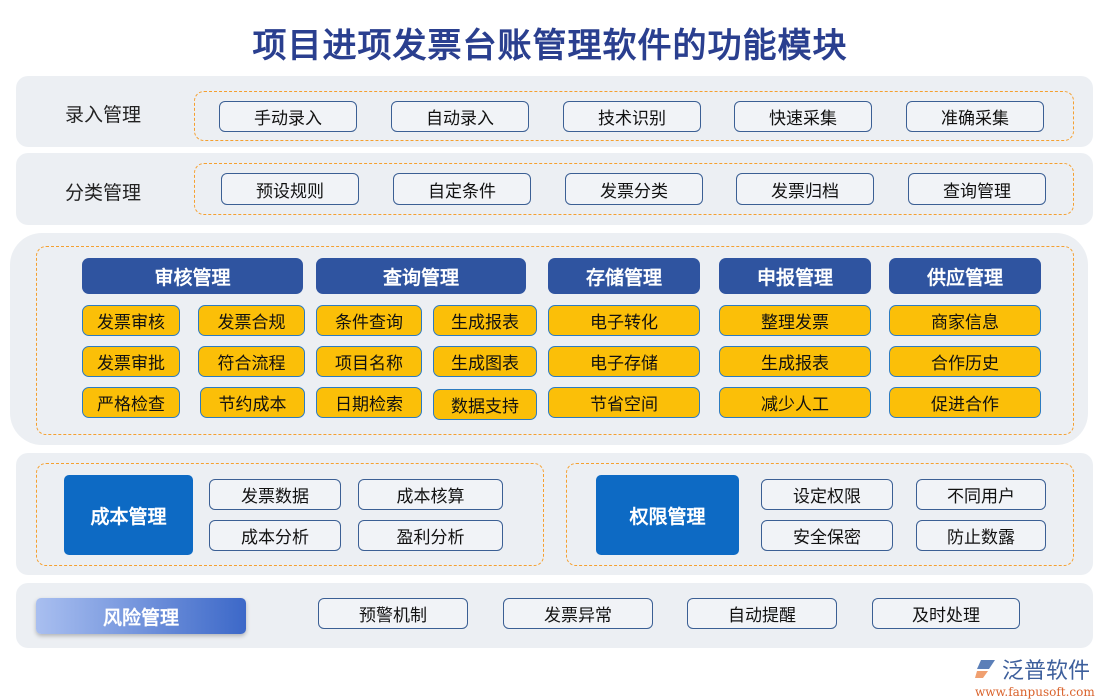  What do you see at coordinates (369, 402) in the screenshot?
I see `item-button: 日期检索` at bounding box center [369, 402].